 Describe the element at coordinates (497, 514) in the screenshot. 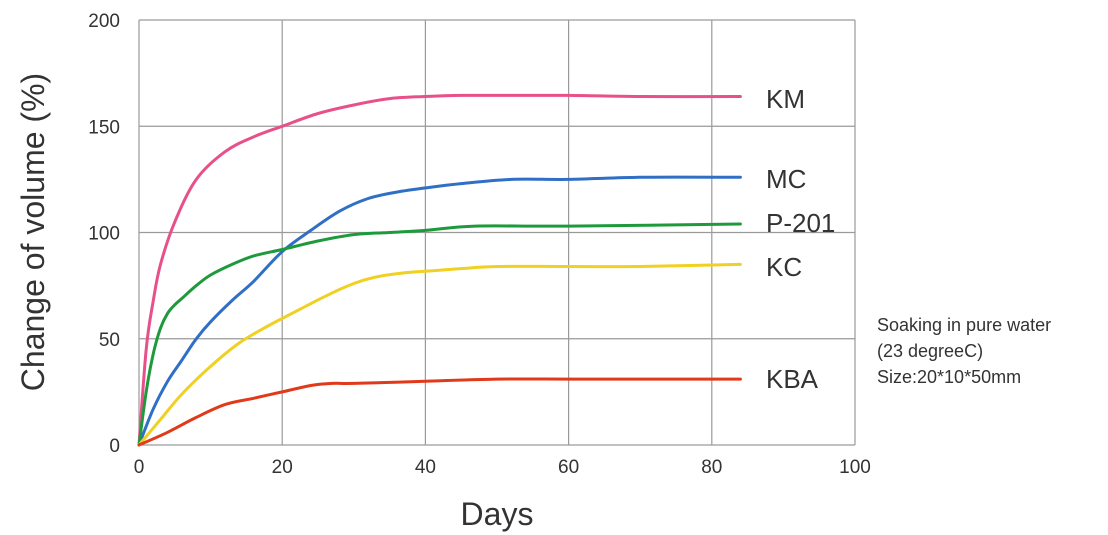

I see `x-axis-label: Days` at that location.